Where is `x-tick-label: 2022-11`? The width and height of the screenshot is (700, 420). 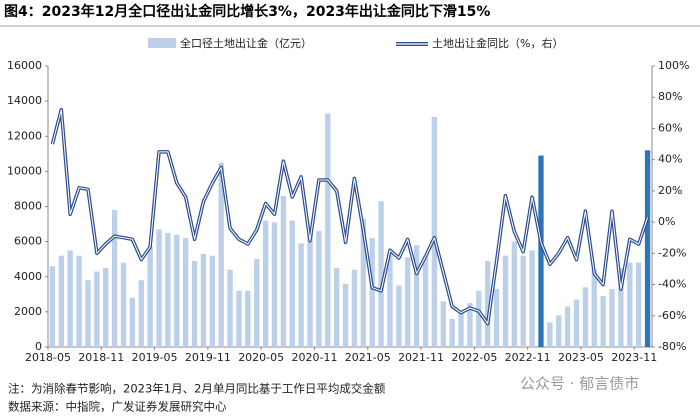 x-tick-label: 2022-11 is located at coordinates (528, 357).